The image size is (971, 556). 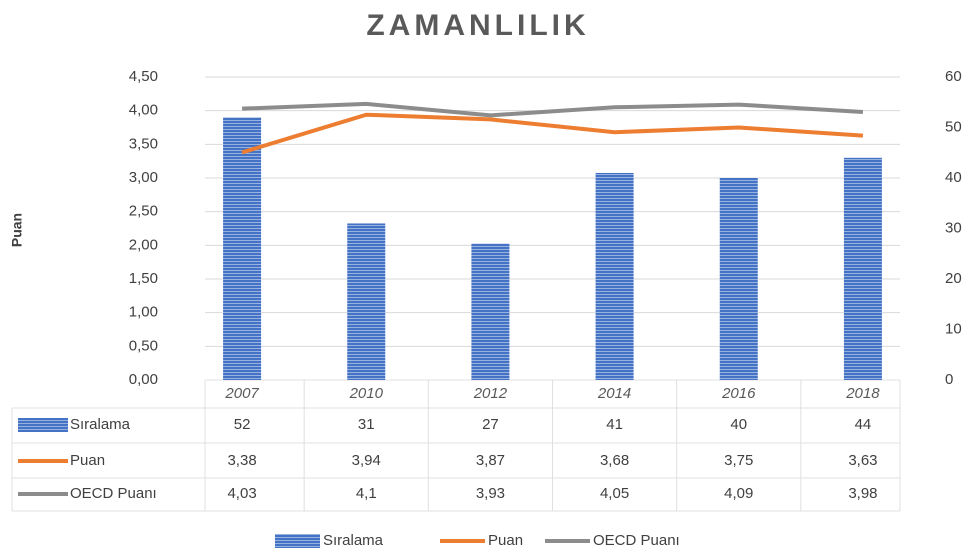 What do you see at coordinates (17, 230) in the screenshot?
I see `y-axis-label: Puan` at bounding box center [17, 230].